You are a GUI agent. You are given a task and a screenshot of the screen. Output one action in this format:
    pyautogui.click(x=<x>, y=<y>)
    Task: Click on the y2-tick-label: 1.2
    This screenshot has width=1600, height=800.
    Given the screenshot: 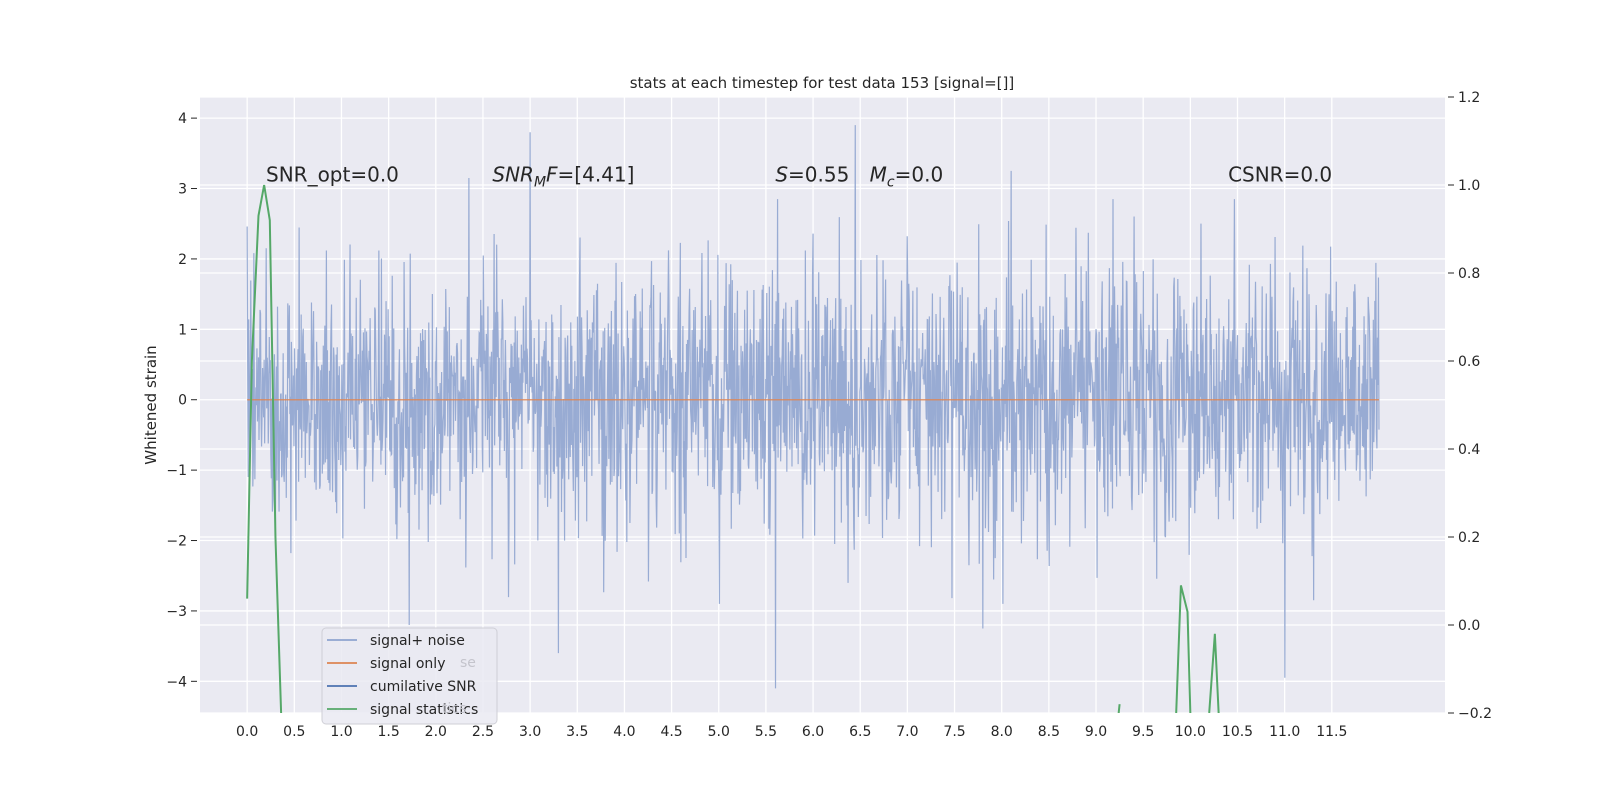 What is the action you would take?
    pyautogui.click(x=1469, y=98)
    